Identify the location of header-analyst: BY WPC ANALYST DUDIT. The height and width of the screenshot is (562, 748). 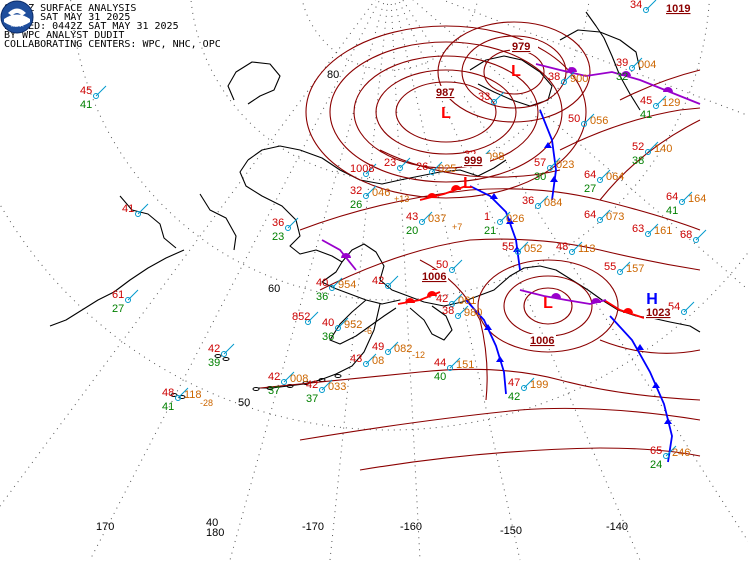
(64, 35).